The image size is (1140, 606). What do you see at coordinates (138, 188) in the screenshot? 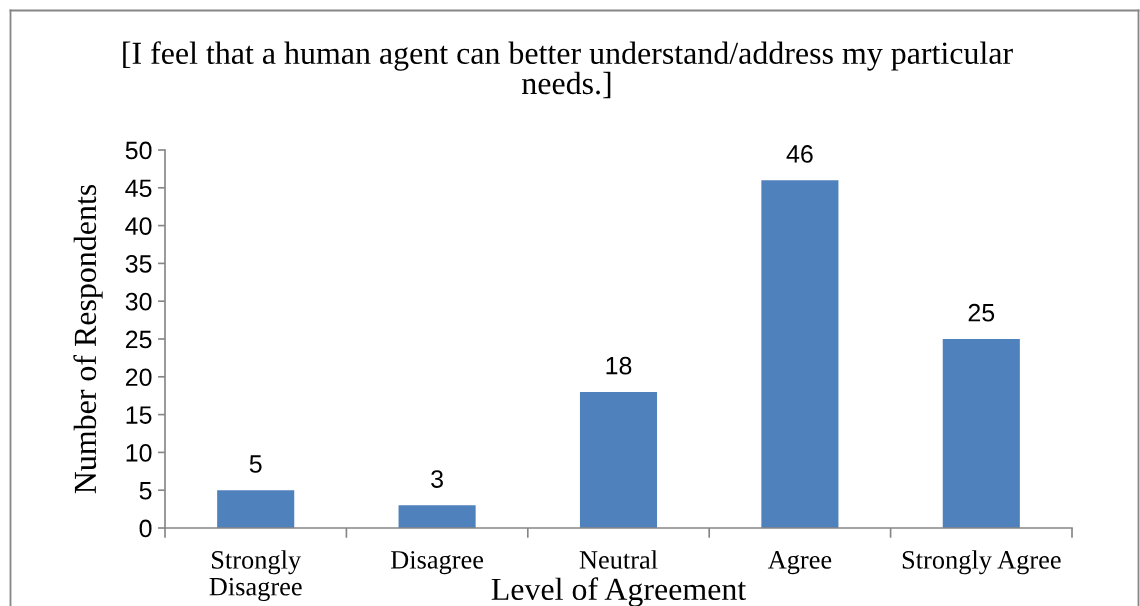
I see `y-tick-label: 45` at bounding box center [138, 188].